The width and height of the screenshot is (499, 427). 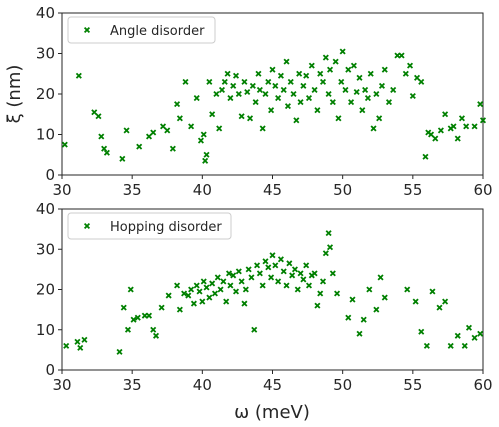 What do you see at coordinates (14, 94) in the screenshot?
I see `top-y-axis-label: ξ (nm)` at bounding box center [14, 94].